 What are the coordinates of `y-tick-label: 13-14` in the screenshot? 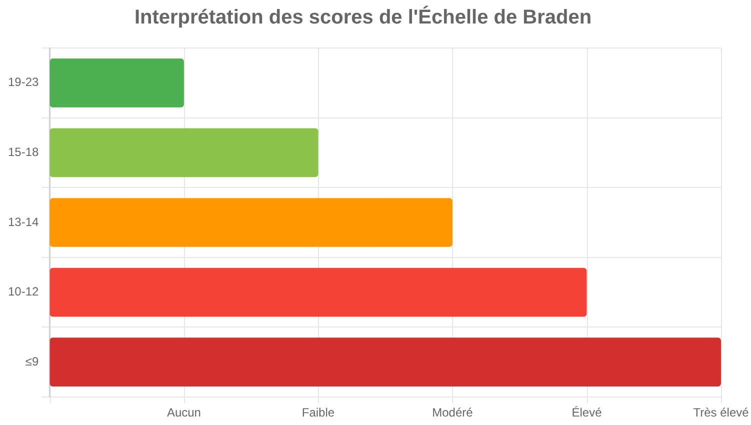 It's located at (24, 221).